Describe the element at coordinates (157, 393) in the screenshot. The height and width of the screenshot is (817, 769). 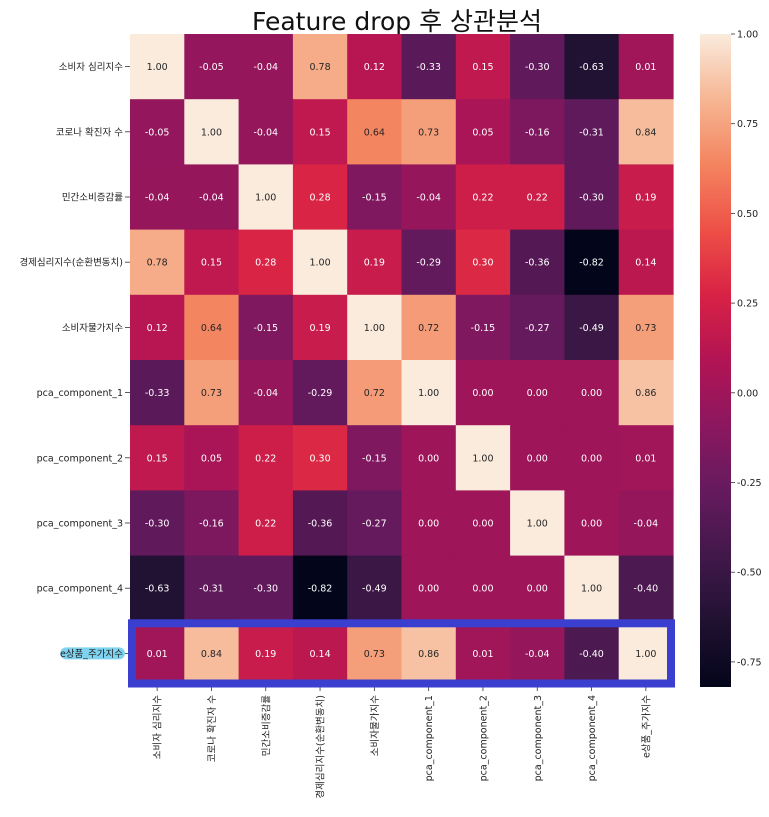
I see `cell-value-label: -0.33` at that location.